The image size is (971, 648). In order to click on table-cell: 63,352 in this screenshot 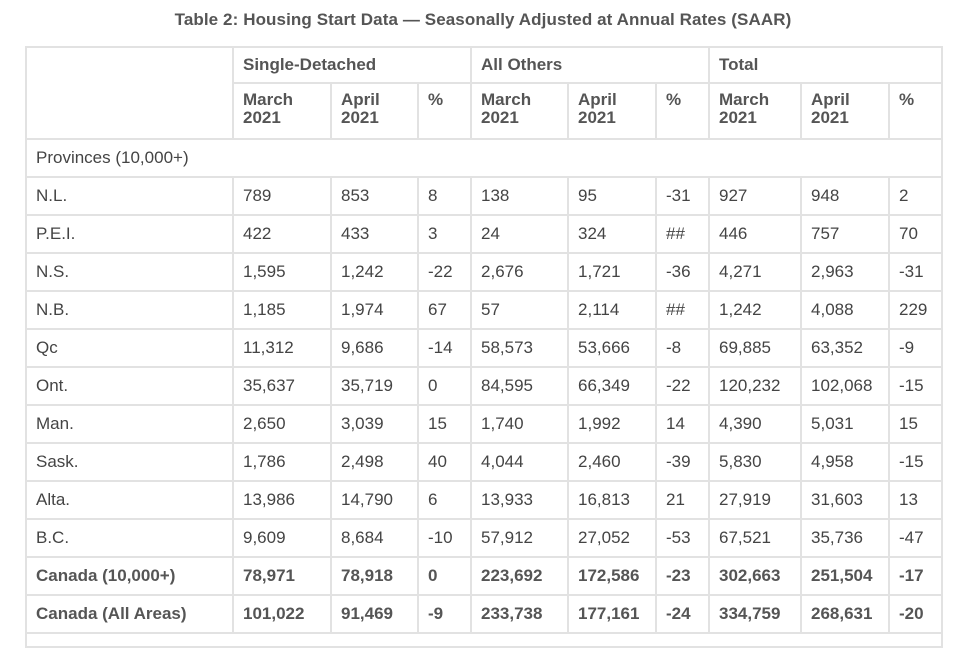, I will do `click(845, 348)`.